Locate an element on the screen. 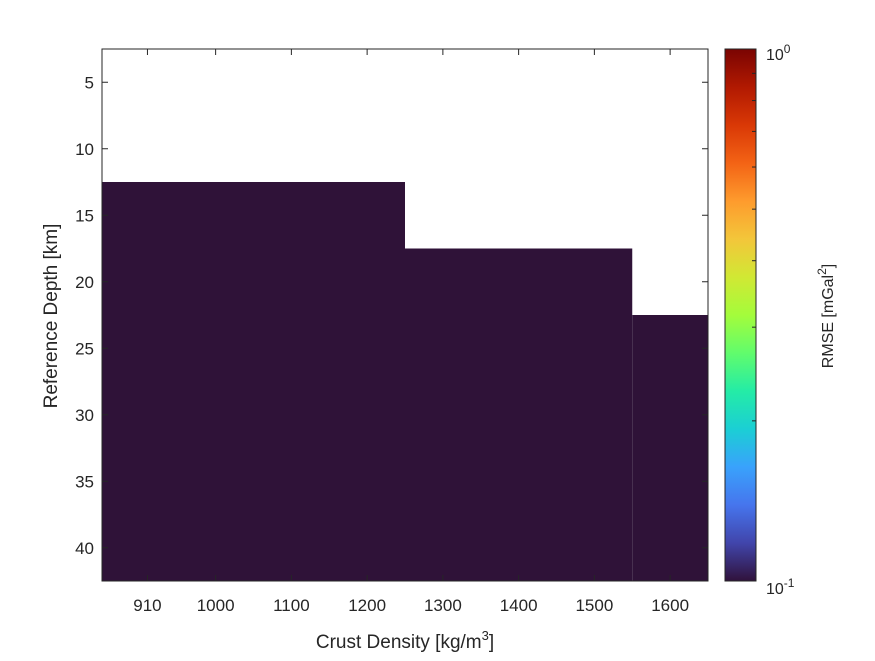  x-tick-label: 910 is located at coordinates (147, 605).